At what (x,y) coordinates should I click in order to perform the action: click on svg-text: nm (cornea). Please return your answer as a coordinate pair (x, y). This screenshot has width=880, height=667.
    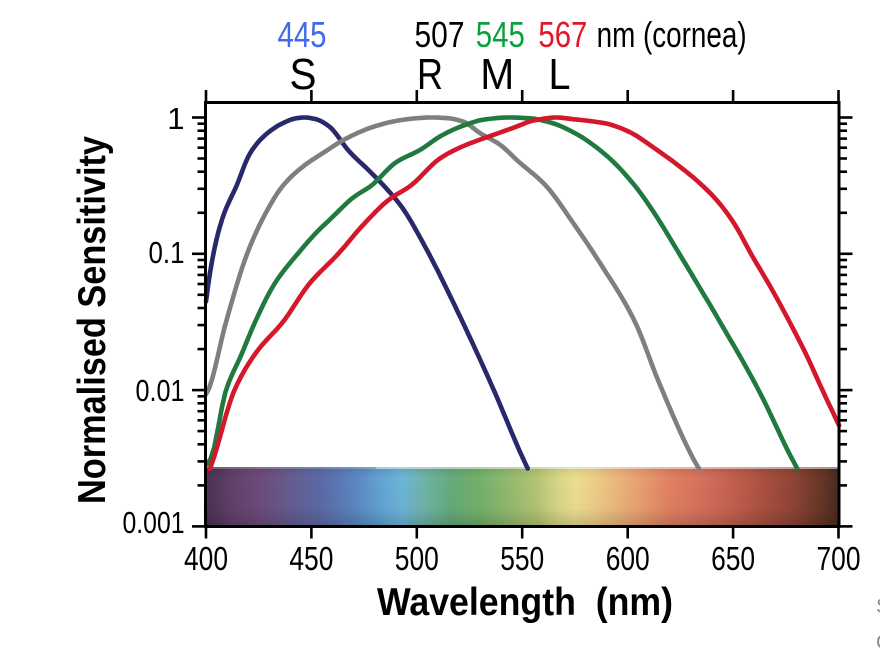
    Looking at the image, I should click on (672, 34).